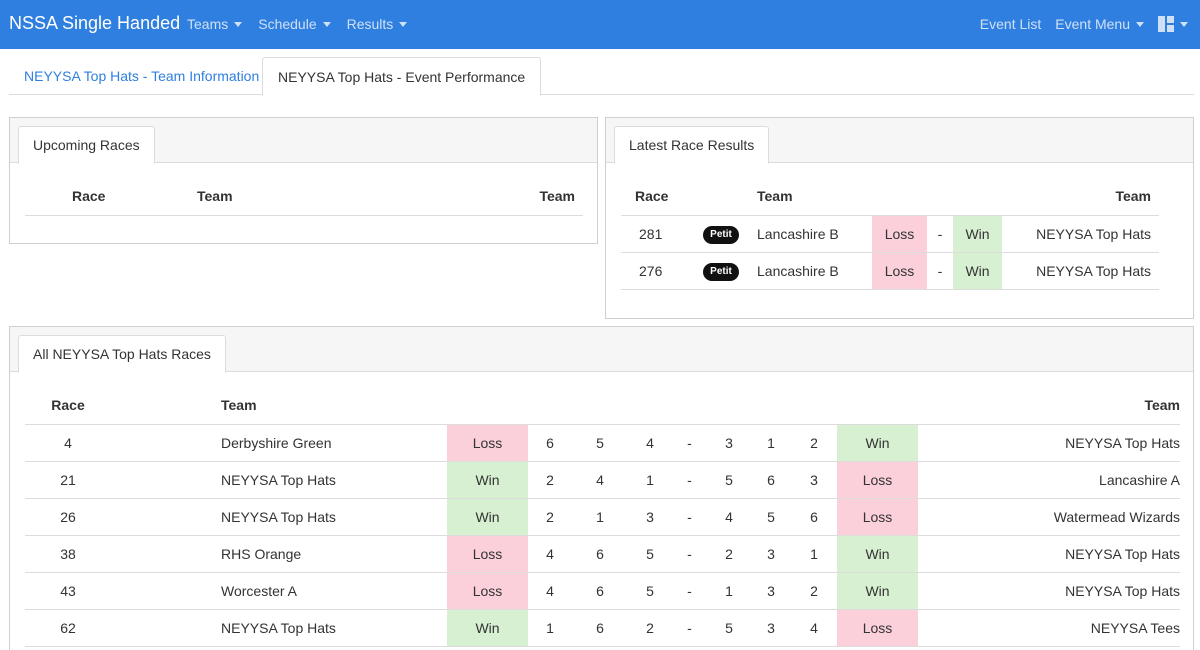 The height and width of the screenshot is (650, 1200). What do you see at coordinates (111, 197) in the screenshot?
I see `col-race: Race` at bounding box center [111, 197].